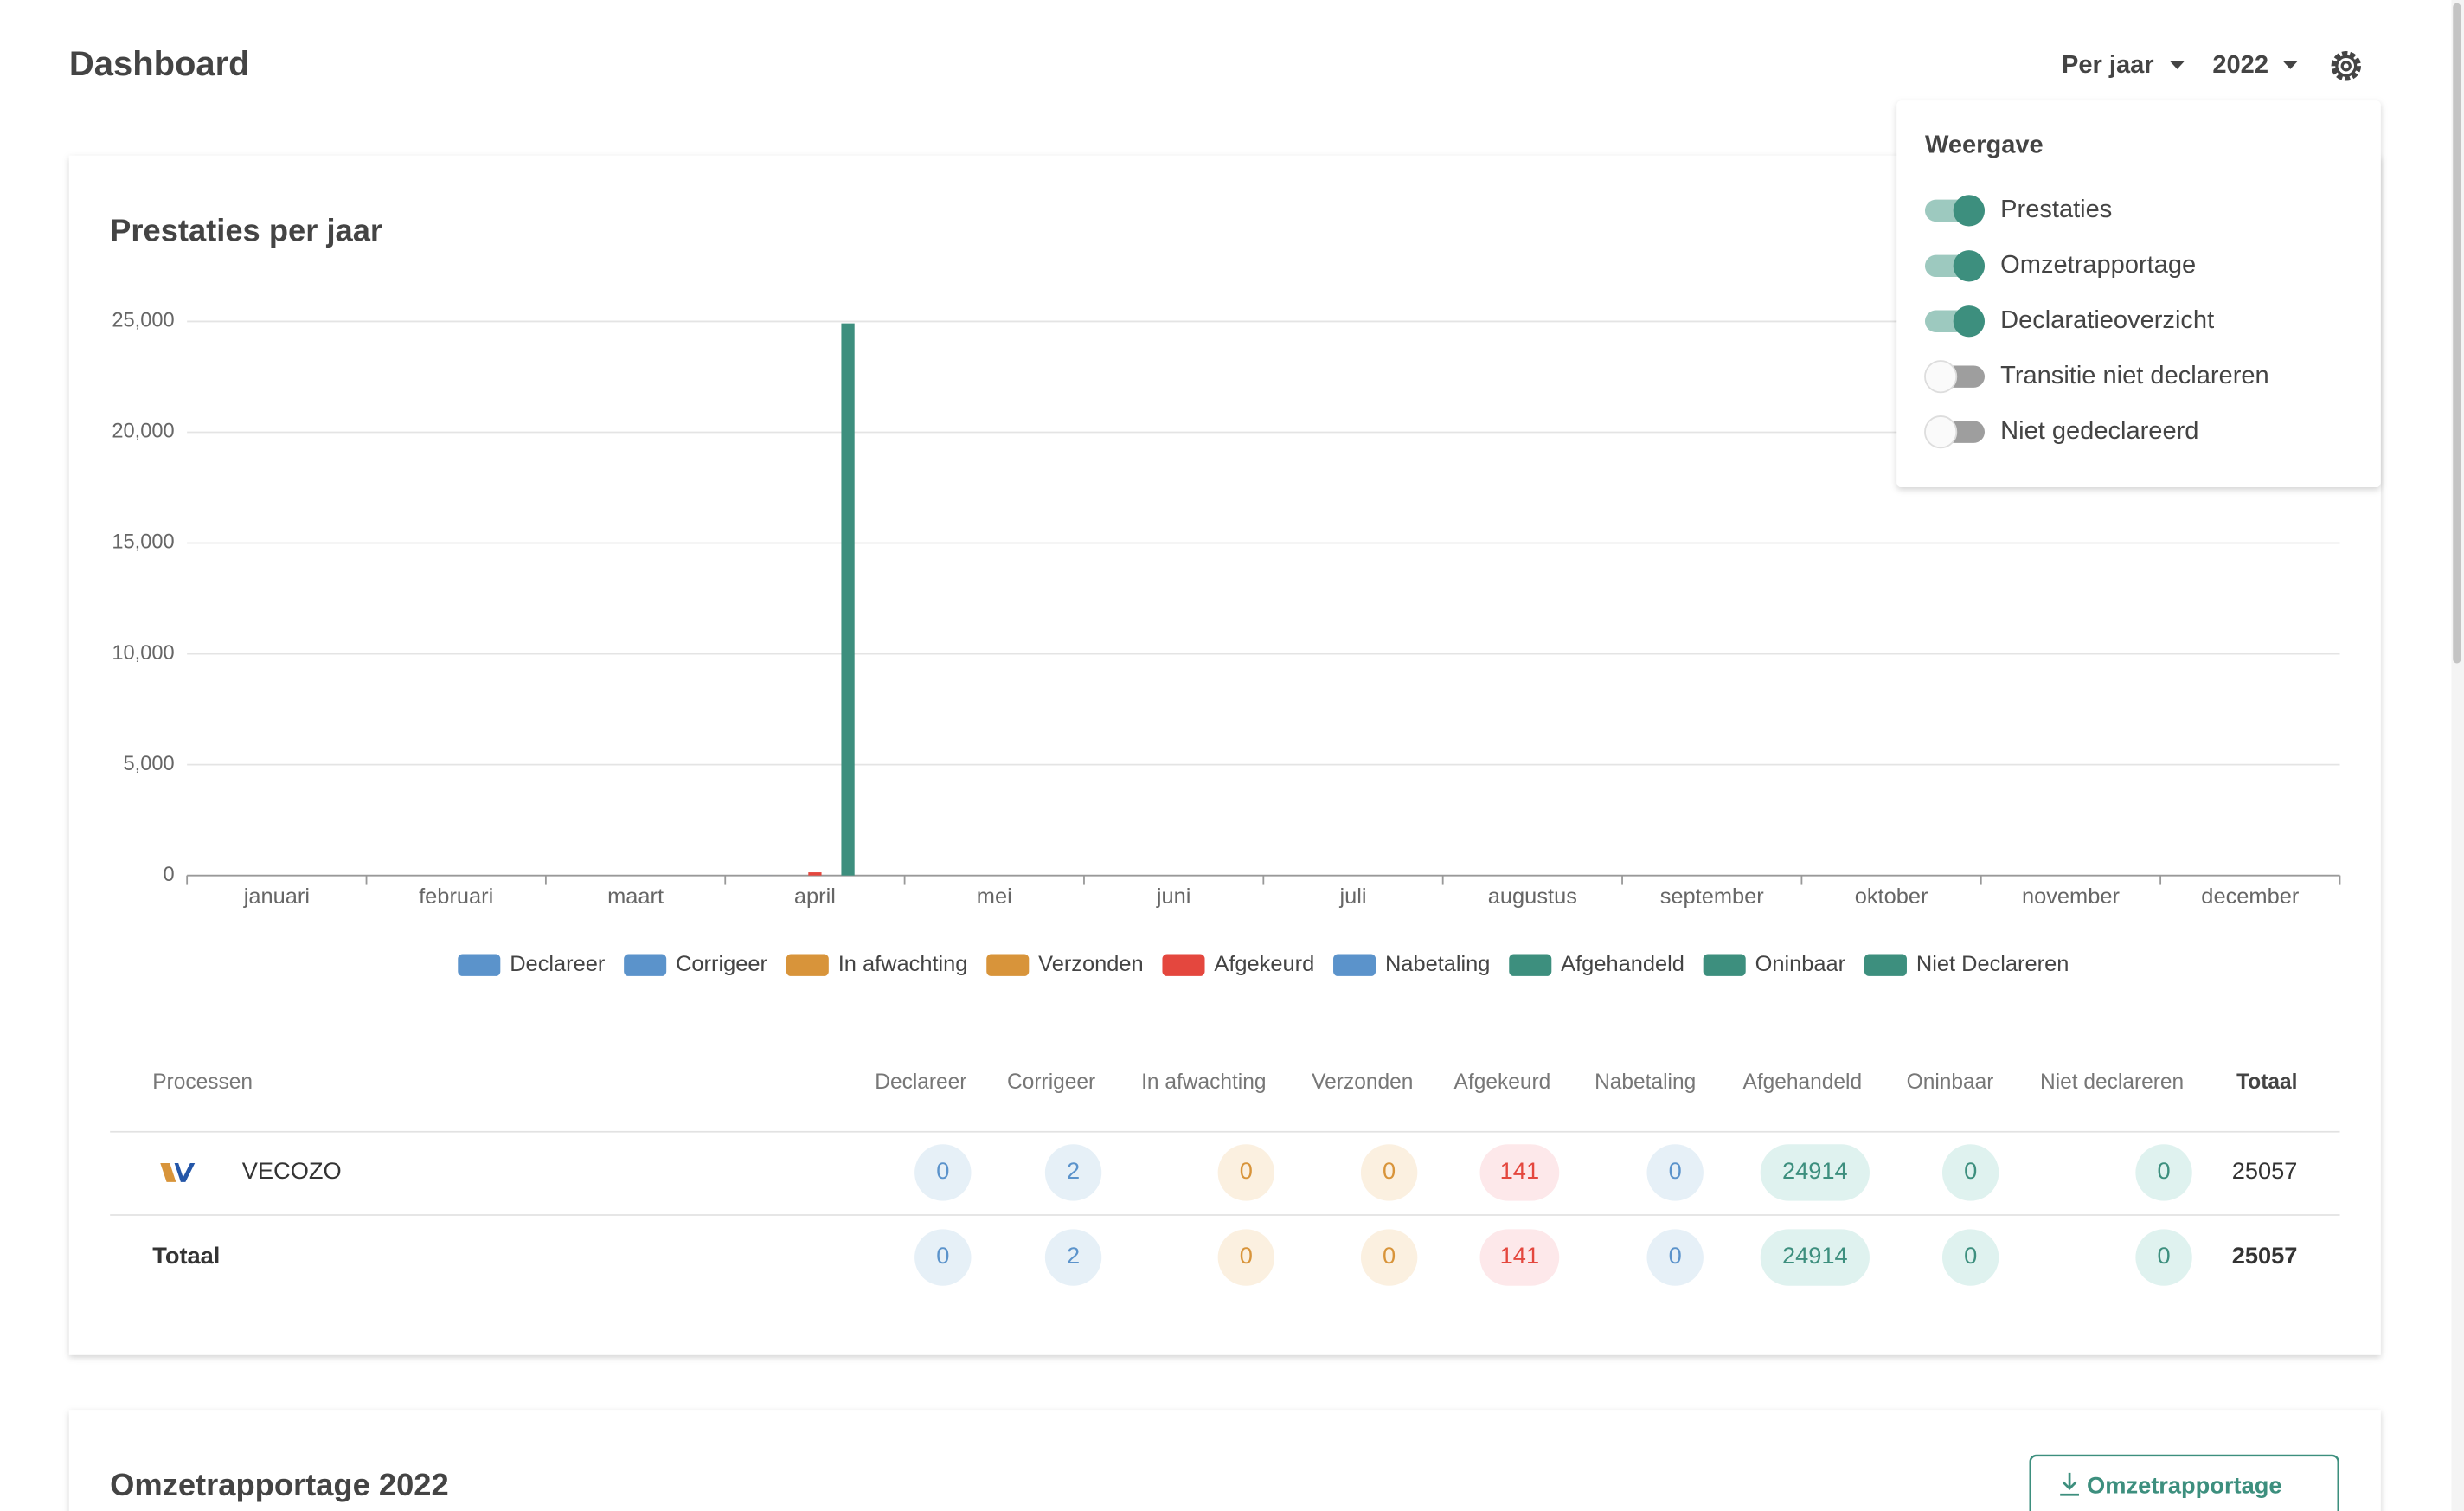  Describe the element at coordinates (1992, 964) in the screenshot. I see `legend-label: Niet Declareren` at that location.